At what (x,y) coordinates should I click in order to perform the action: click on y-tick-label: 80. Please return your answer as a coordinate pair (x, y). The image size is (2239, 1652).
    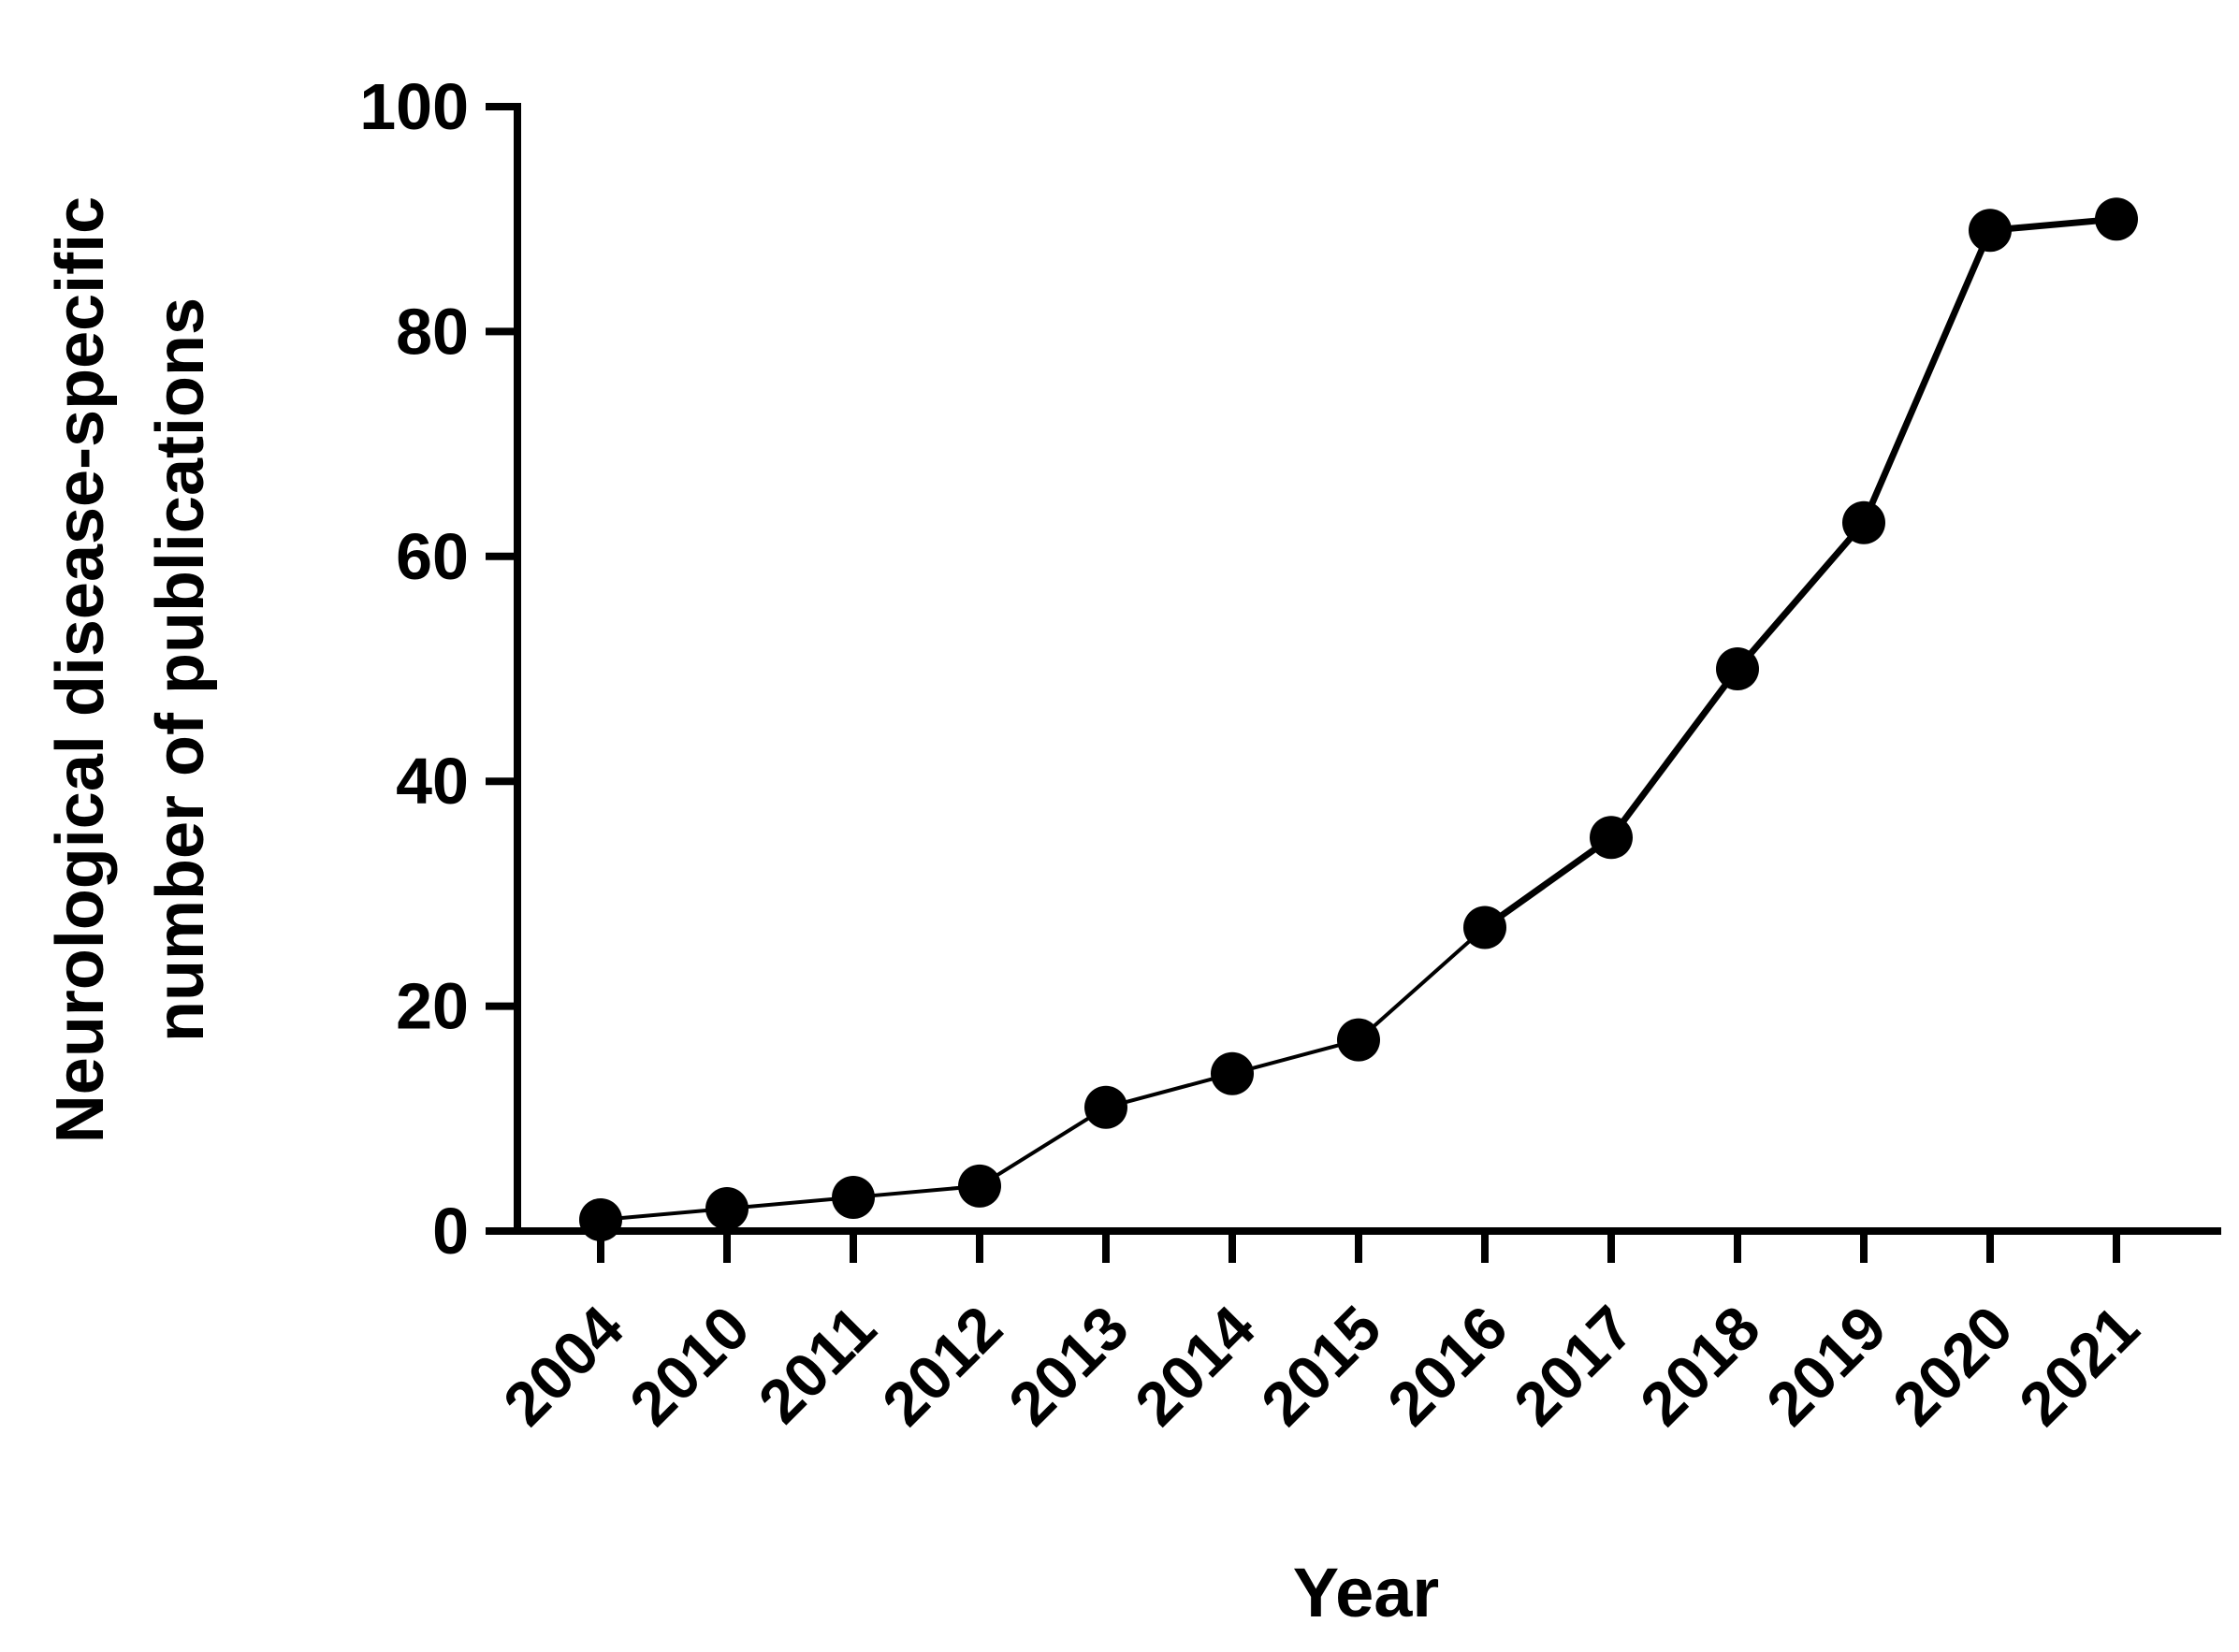
    Looking at the image, I should click on (432, 331).